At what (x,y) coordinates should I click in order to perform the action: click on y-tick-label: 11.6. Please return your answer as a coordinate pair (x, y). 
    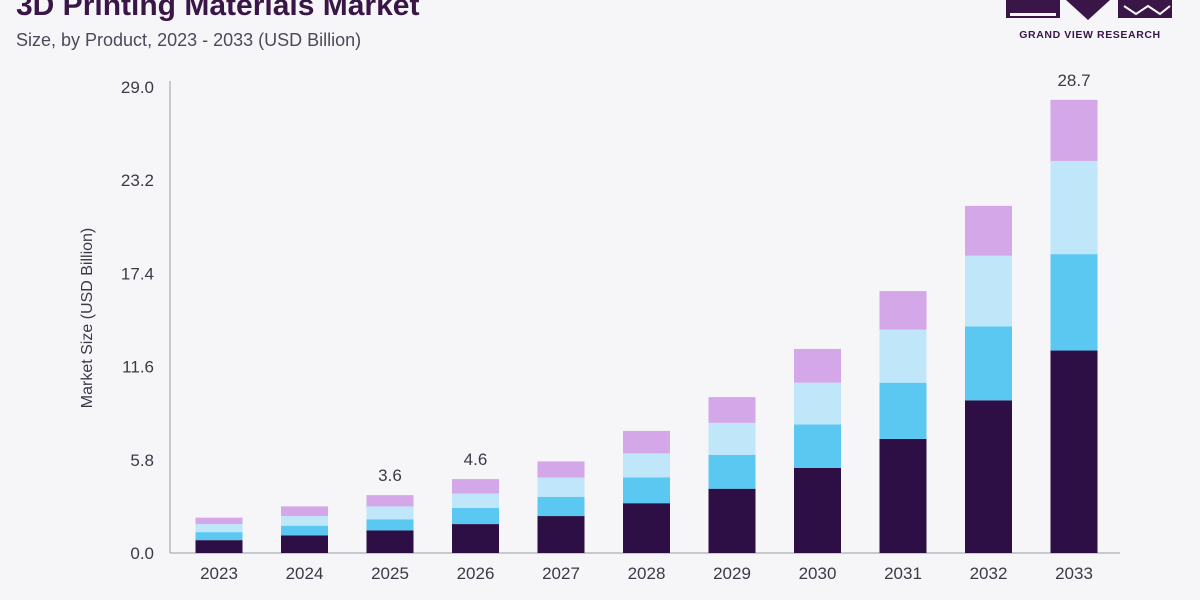
    Looking at the image, I should click on (138, 367).